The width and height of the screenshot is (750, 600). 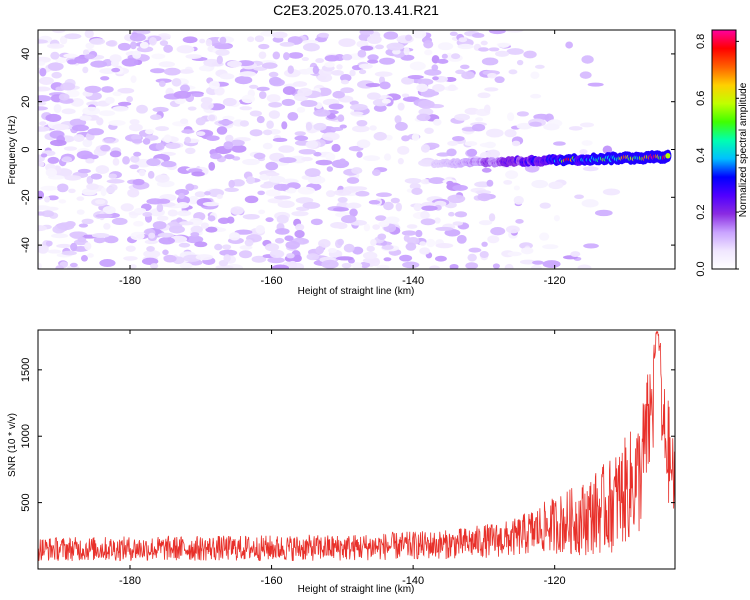 What do you see at coordinates (701, 268) in the screenshot?
I see `colorbar-tick-label: 0.0` at bounding box center [701, 268].